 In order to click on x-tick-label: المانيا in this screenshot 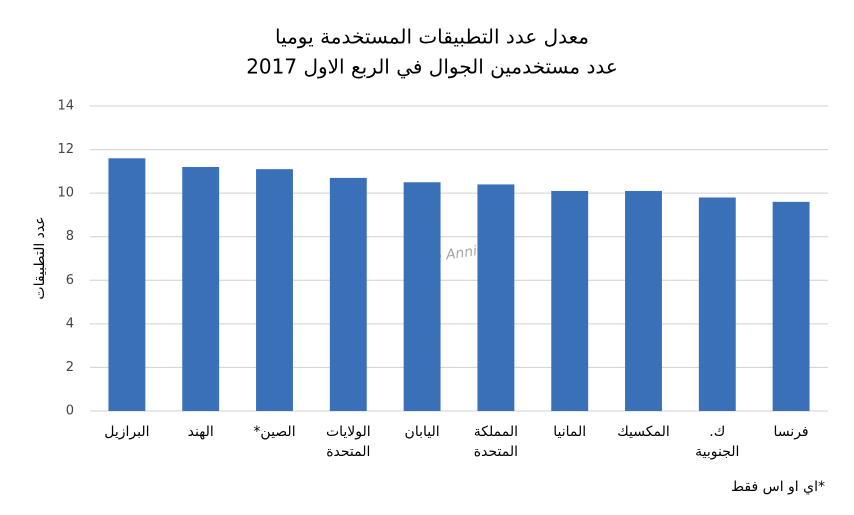, I will do `click(569, 432)`.